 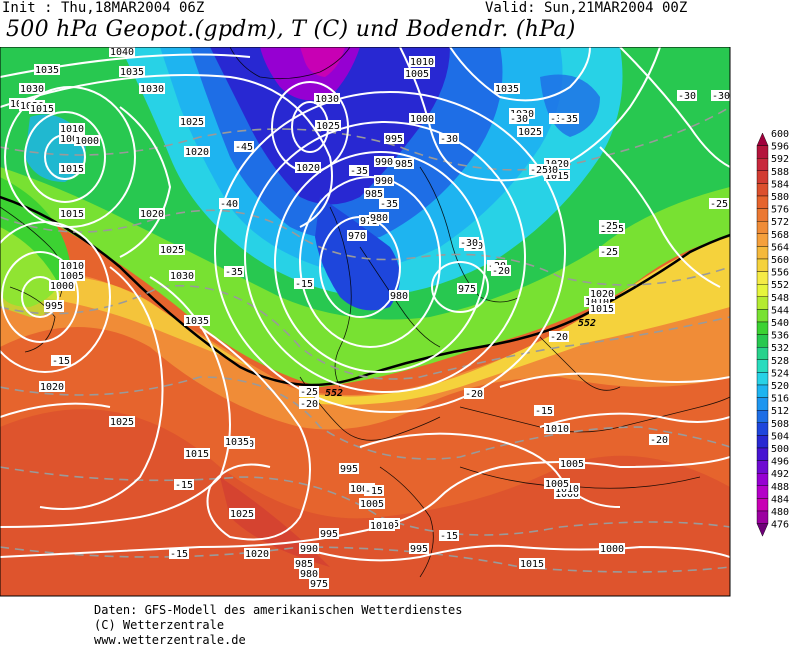 I want to click on isobar-label: 985, so click(x=304, y=564).